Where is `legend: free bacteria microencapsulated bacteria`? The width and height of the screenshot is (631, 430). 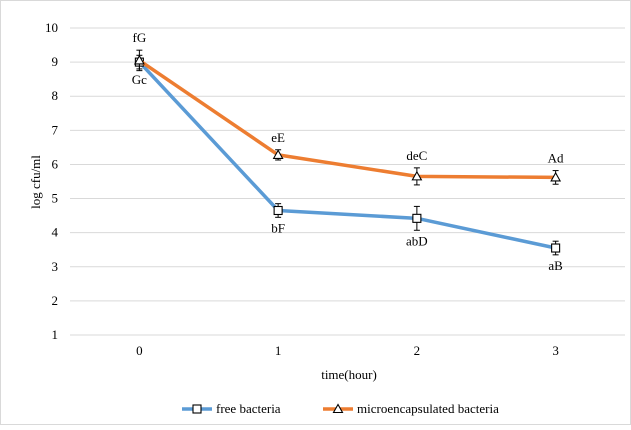 legend: free bacteria microencapsulated bacteria is located at coordinates (340, 408).